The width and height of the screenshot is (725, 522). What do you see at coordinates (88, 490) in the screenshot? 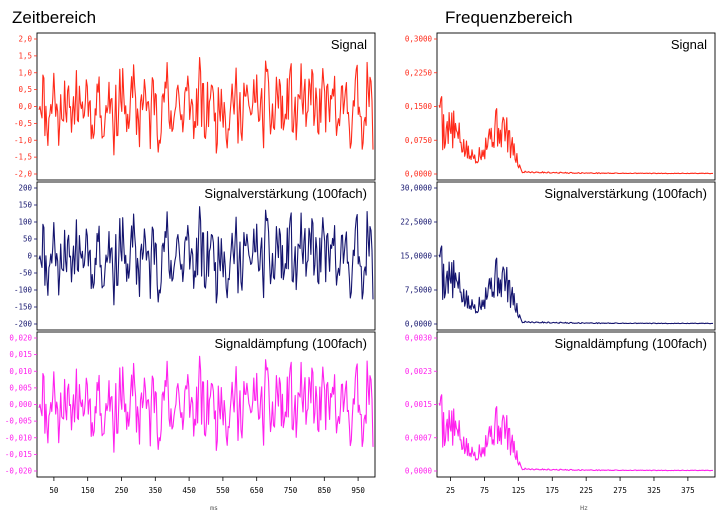
I see `time-xtick-label: 150` at bounding box center [88, 490].